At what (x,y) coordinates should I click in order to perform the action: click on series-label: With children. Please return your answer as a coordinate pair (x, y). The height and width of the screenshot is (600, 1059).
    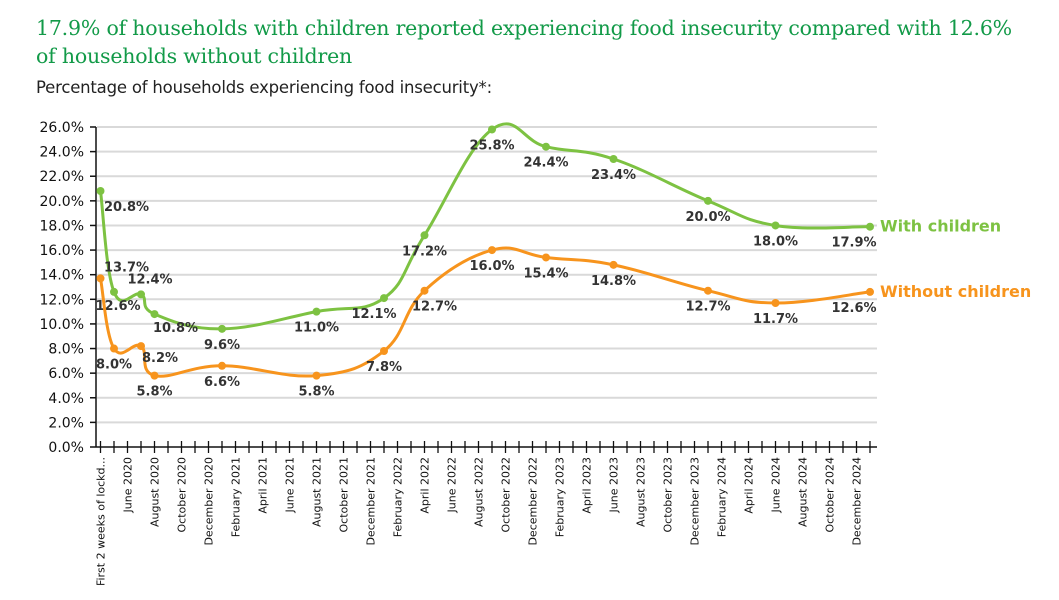
    Looking at the image, I should click on (940, 226).